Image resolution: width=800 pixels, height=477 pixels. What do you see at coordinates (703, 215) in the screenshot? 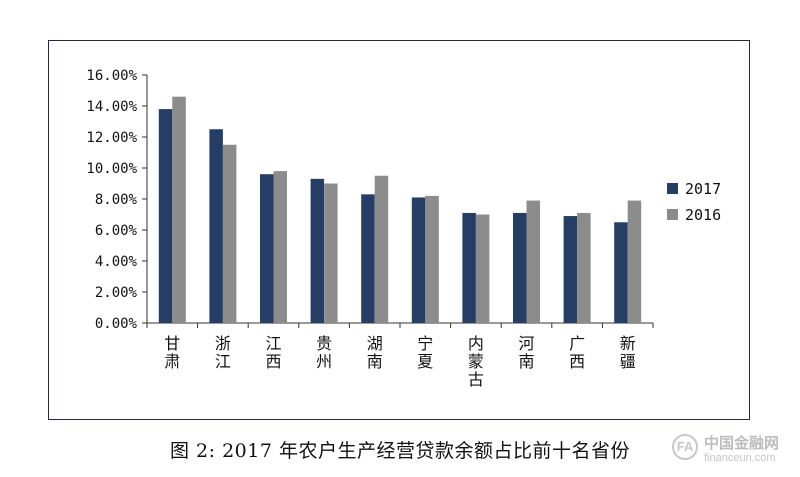
I see `legend-label: 2016` at bounding box center [703, 215].